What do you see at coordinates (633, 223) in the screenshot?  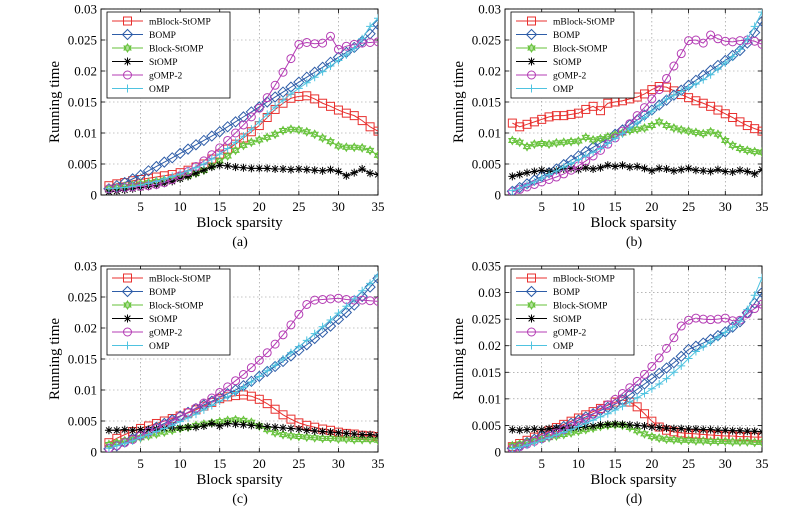 I see `x-axis-label: Block sparsity` at bounding box center [633, 223].